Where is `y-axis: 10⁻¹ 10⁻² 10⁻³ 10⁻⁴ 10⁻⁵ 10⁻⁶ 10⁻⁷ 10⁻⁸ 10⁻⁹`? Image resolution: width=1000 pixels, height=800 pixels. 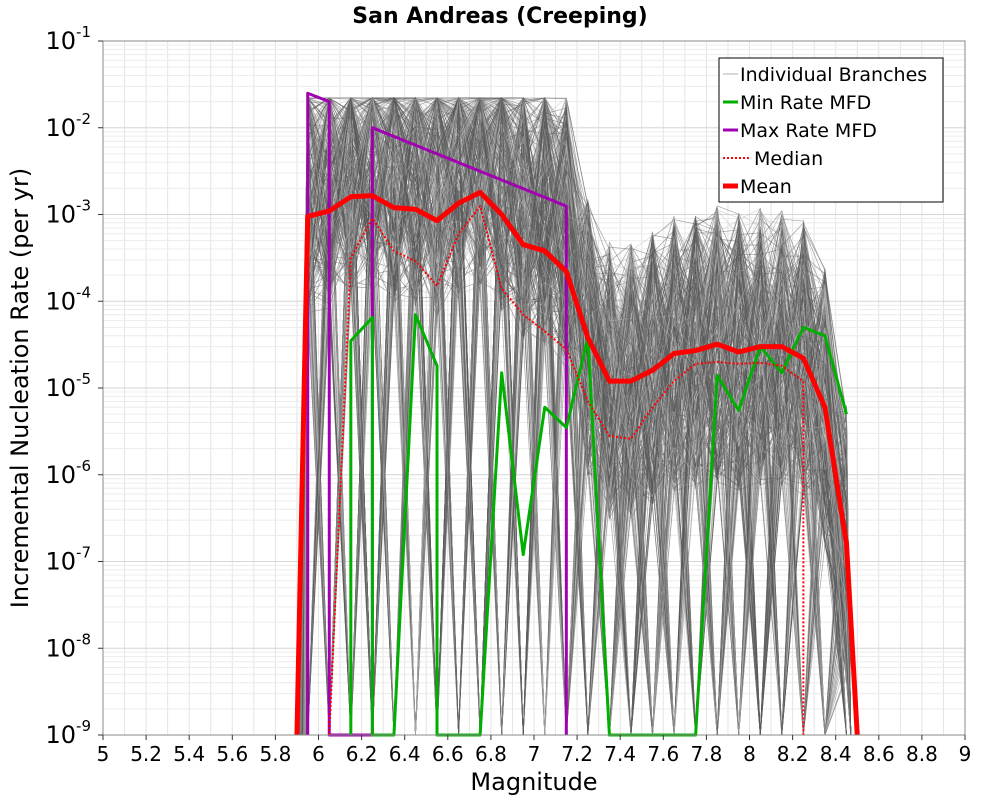 y-axis: 10⁻¹ 10⁻² 10⁻³ 10⁻⁴ 10⁻⁵ 10⁻⁶ 10⁻⁷ 10⁻⁸ 10⁻⁹ is located at coordinates (74, 386).